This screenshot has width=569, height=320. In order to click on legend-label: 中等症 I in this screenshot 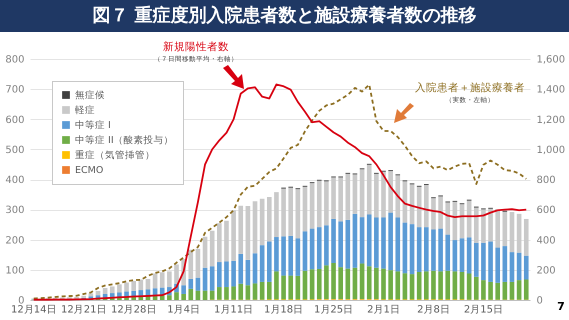, I will do `click(93, 125)`.